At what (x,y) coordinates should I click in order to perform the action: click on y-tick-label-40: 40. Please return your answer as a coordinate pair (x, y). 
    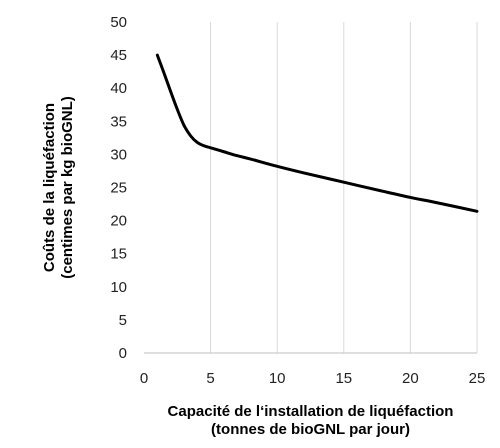
    Looking at the image, I should click on (118, 88).